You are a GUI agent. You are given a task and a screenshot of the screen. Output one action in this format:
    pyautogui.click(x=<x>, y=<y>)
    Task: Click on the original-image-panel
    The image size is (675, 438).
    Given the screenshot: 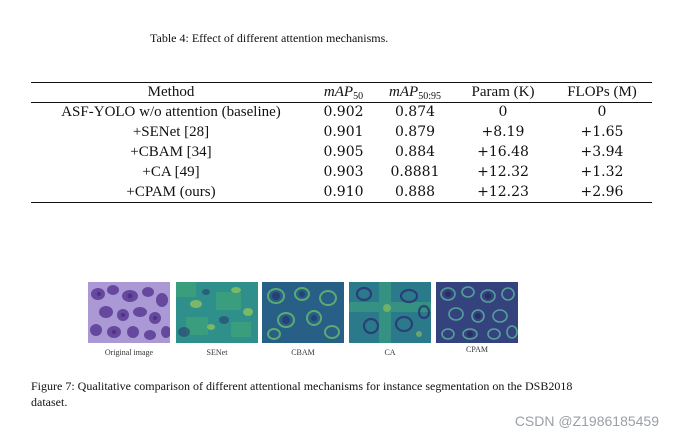 What is the action you would take?
    pyautogui.click(x=129, y=312)
    